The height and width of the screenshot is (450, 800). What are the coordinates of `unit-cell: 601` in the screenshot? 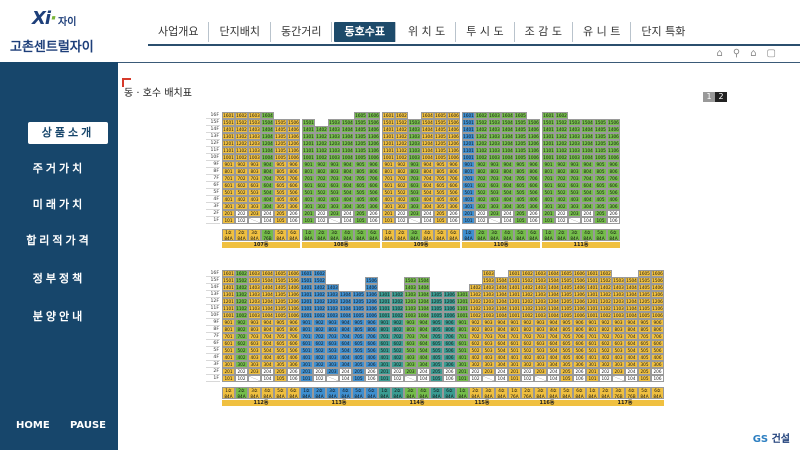 It's located at (308, 185).